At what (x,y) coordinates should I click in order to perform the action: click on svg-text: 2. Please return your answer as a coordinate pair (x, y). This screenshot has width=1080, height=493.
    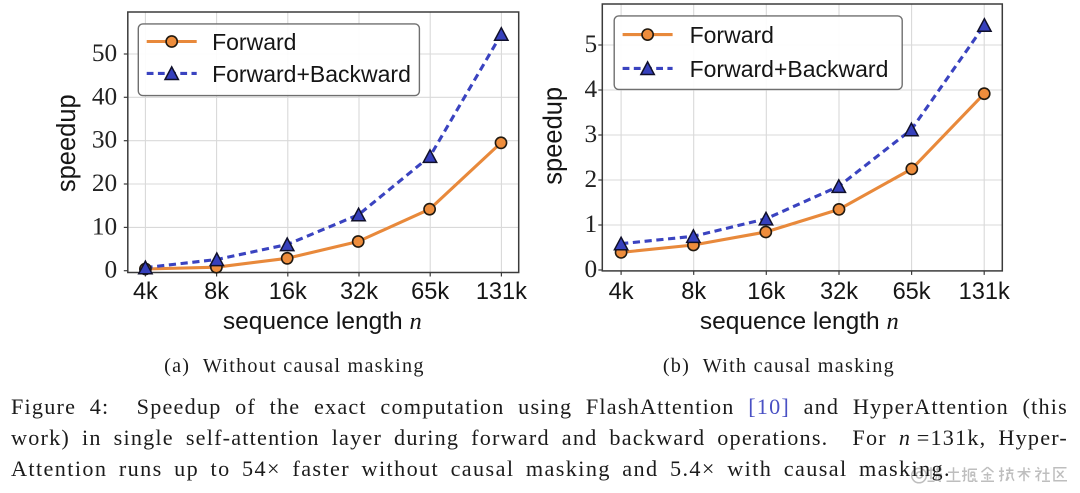
    Looking at the image, I should click on (591, 179).